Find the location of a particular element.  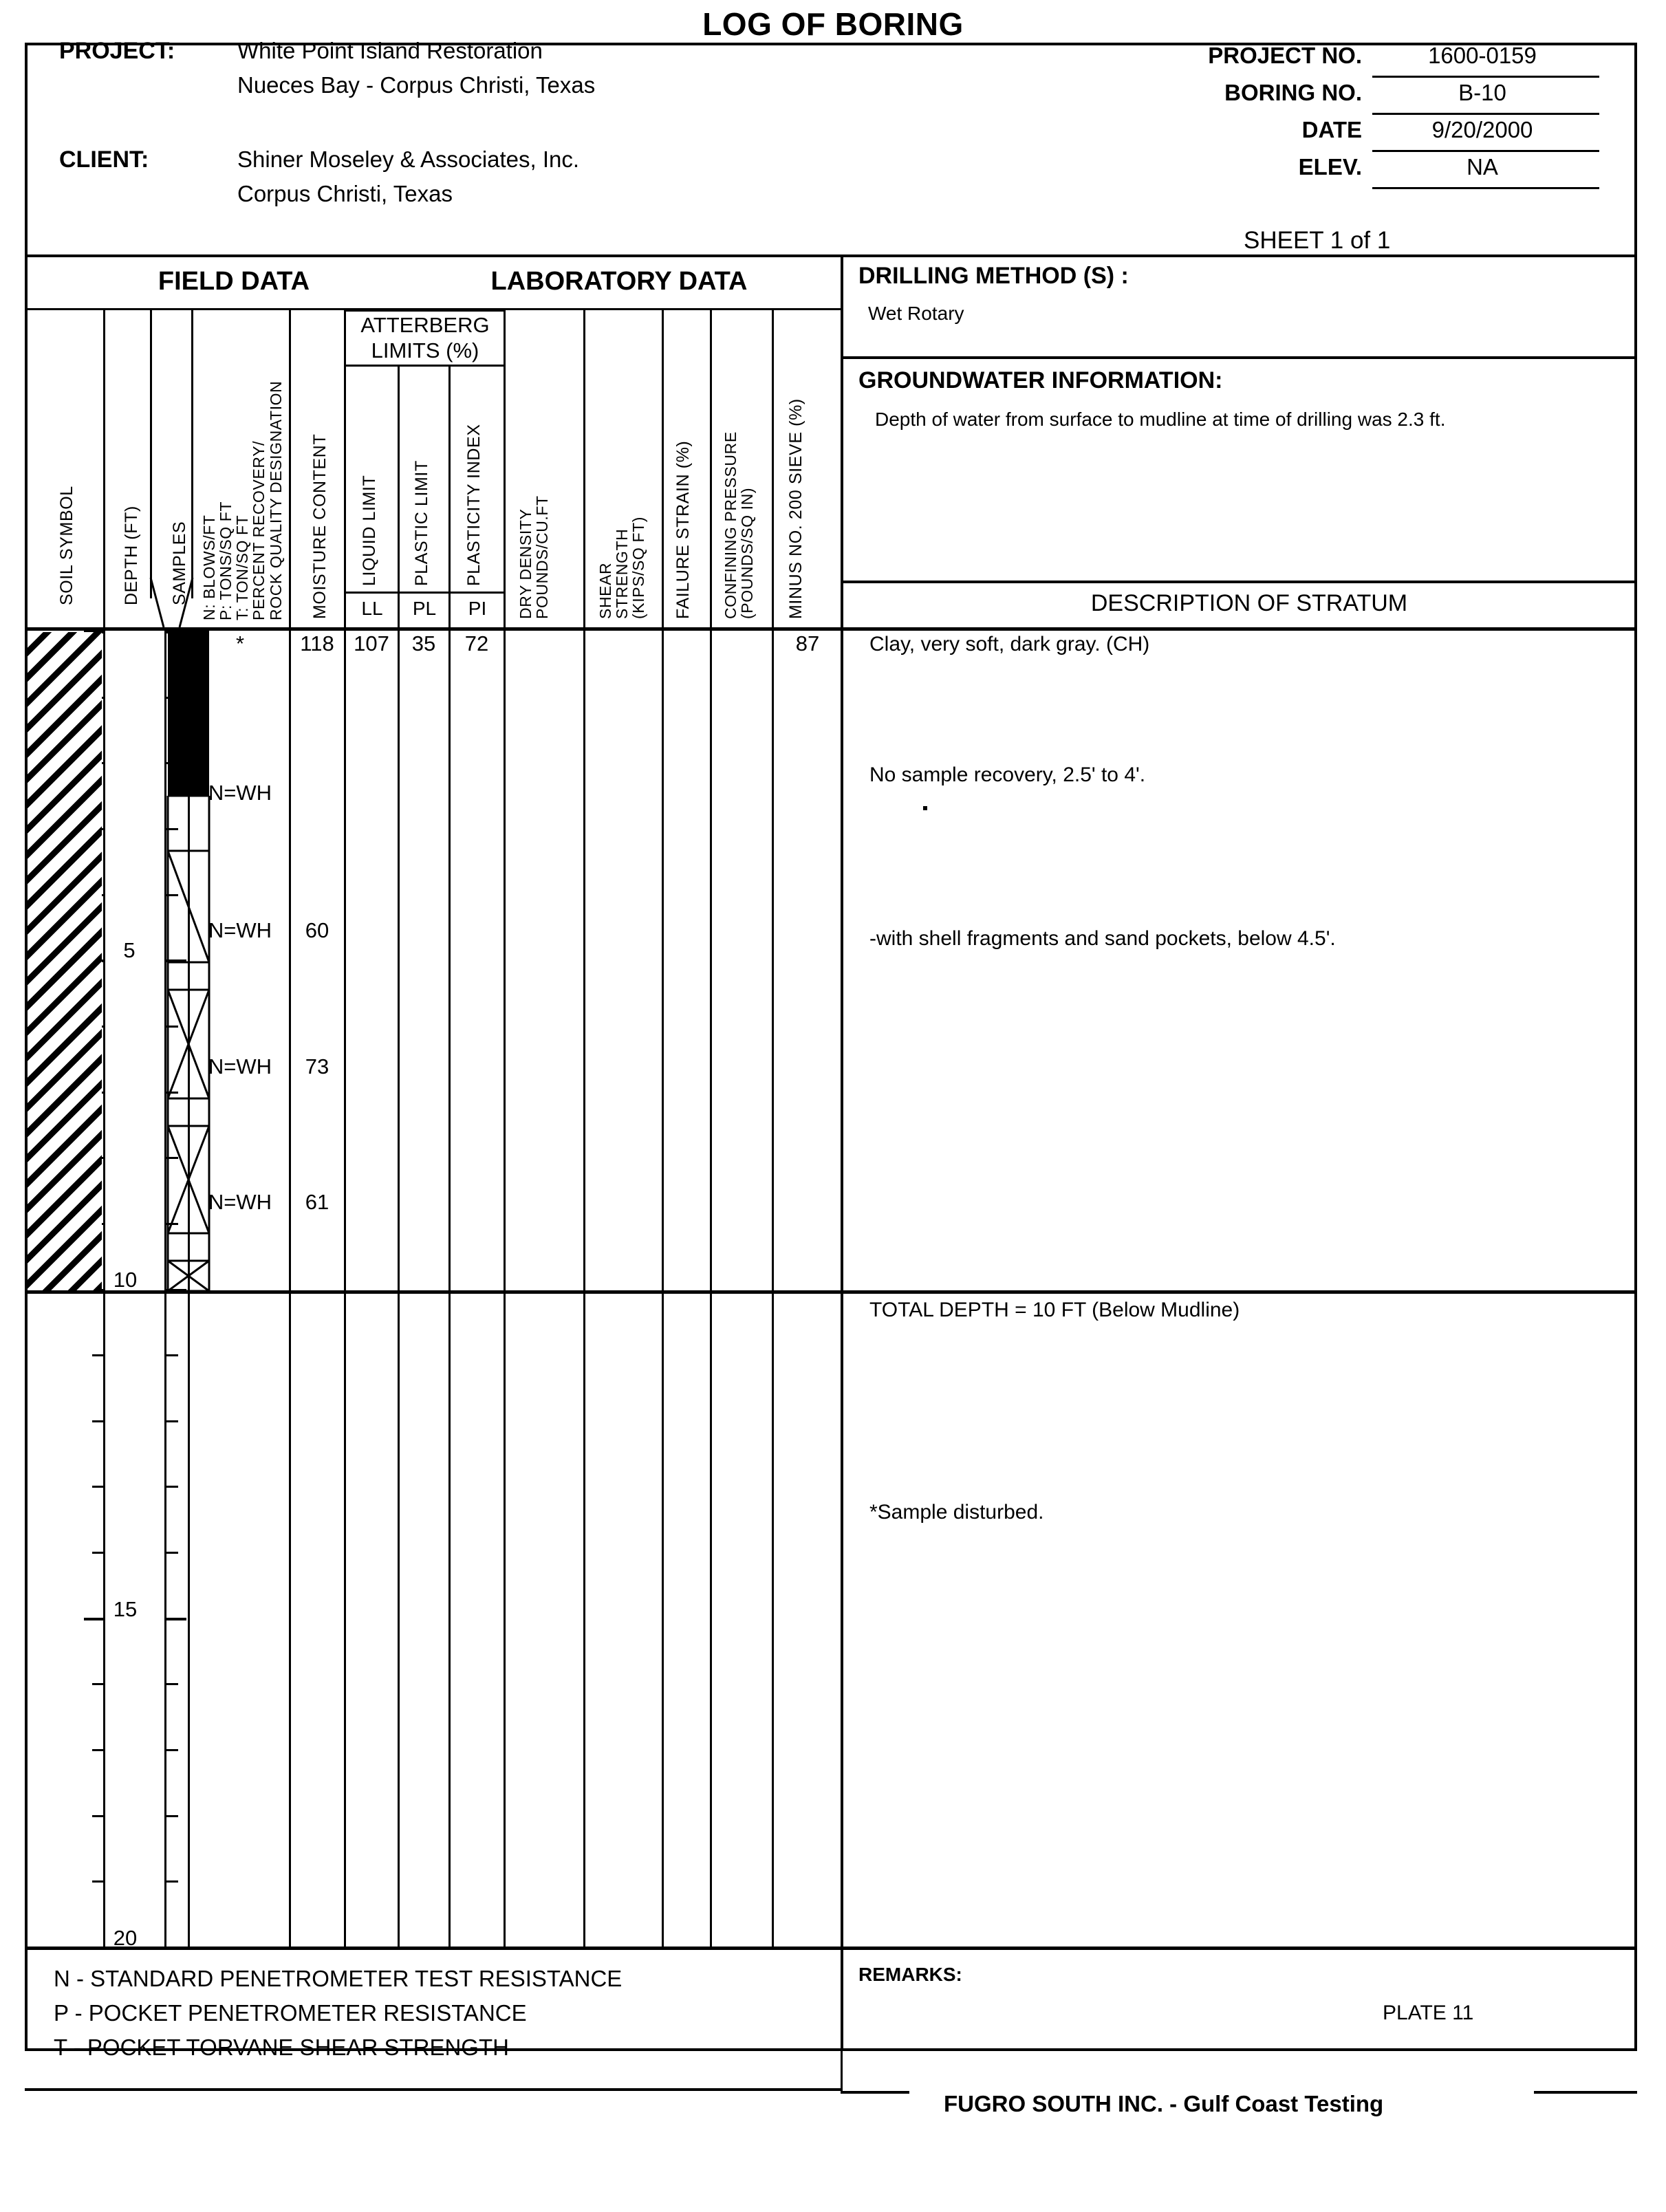

atterberg-sub-rule is located at coordinates (425, 593).